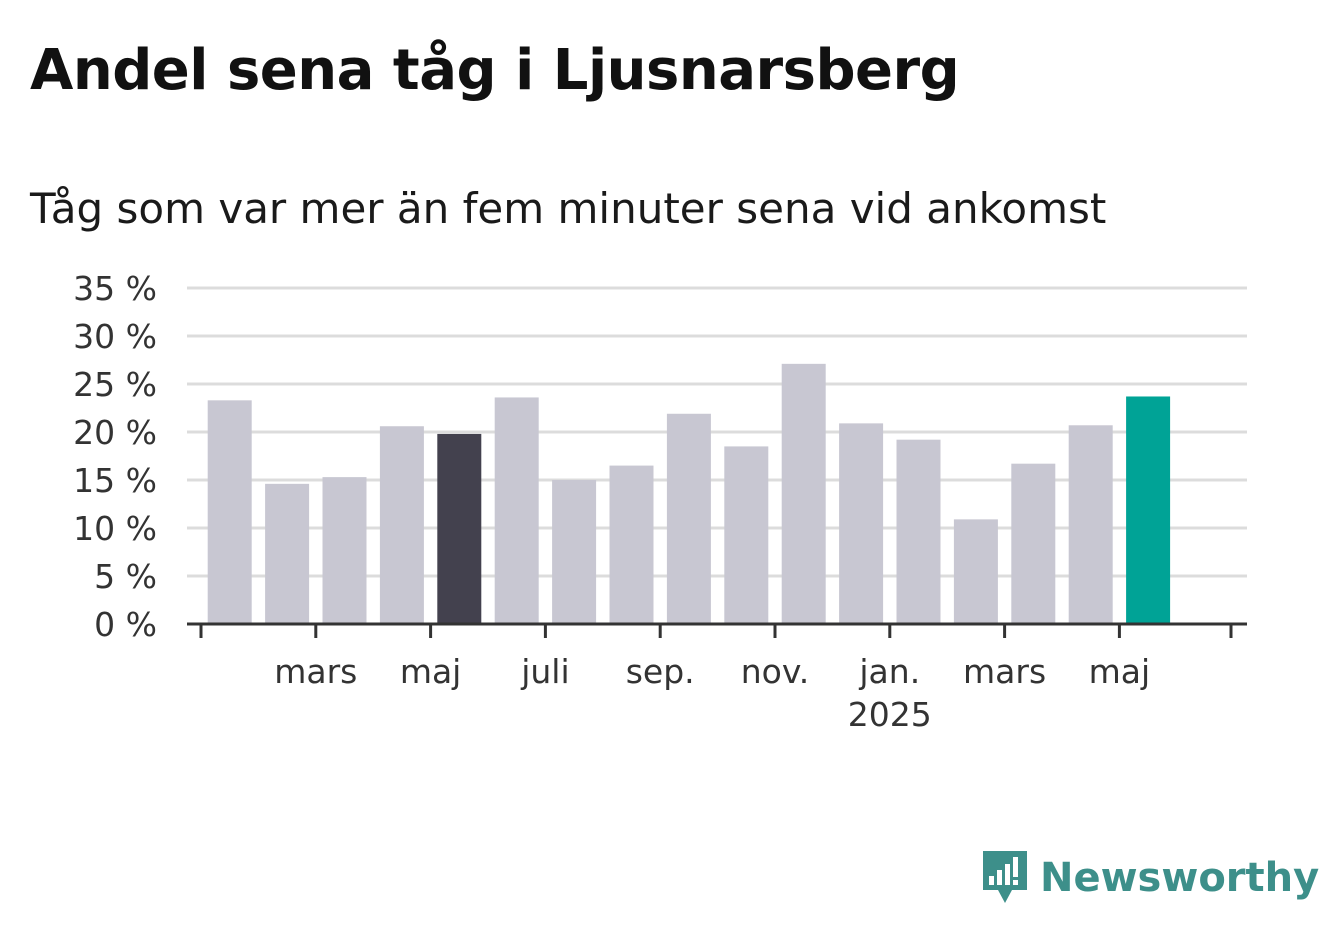 The image size is (1322, 939). I want to click on x-tick-label: juli, so click(544, 671).